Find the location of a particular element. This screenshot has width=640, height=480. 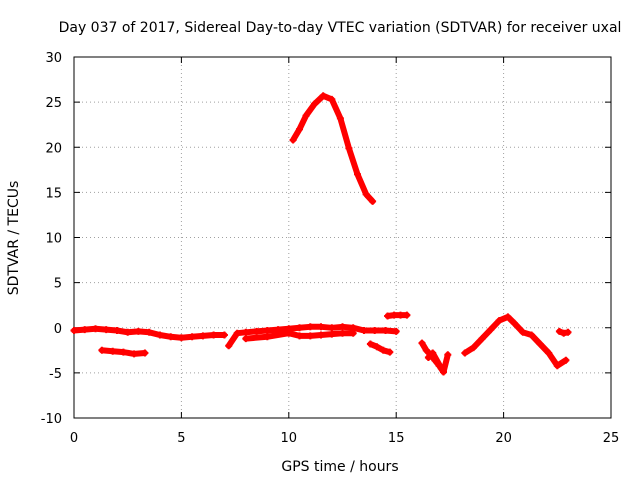

y-tick-label: -5 is located at coordinates (55, 374).